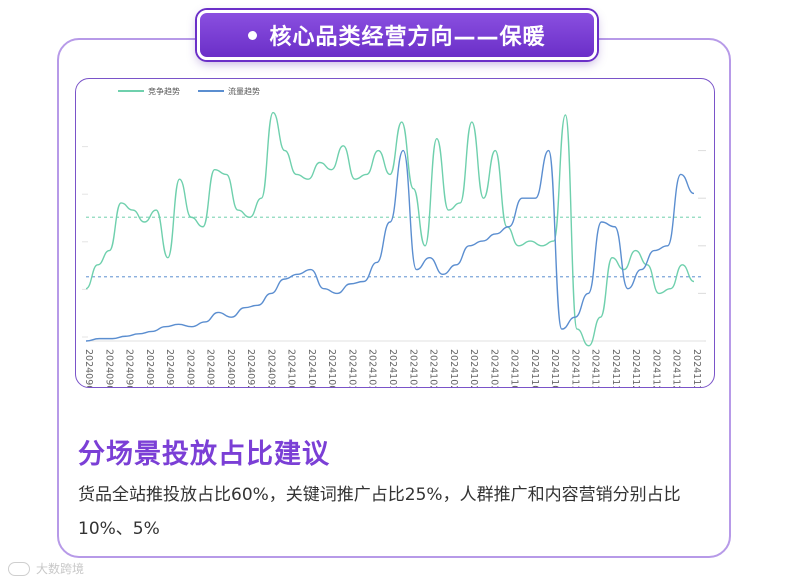 The width and height of the screenshot is (790, 585). What do you see at coordinates (250, 368) in the screenshot?
I see `x-tick-label-8: 20240925` at bounding box center [250, 368].